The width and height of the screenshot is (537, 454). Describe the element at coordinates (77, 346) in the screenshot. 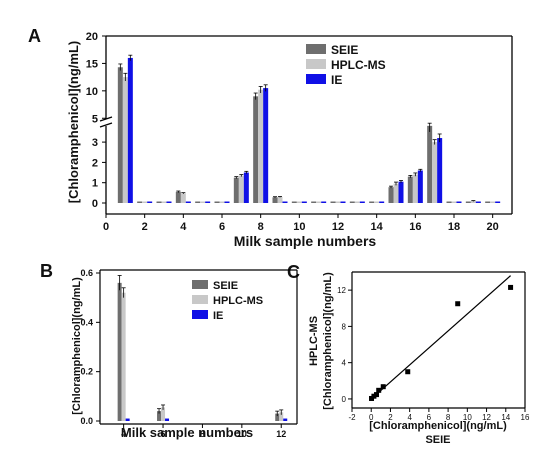

I see `panel-b-y-axis-title: [Chloramphenicol](ng/mL)` at that location.